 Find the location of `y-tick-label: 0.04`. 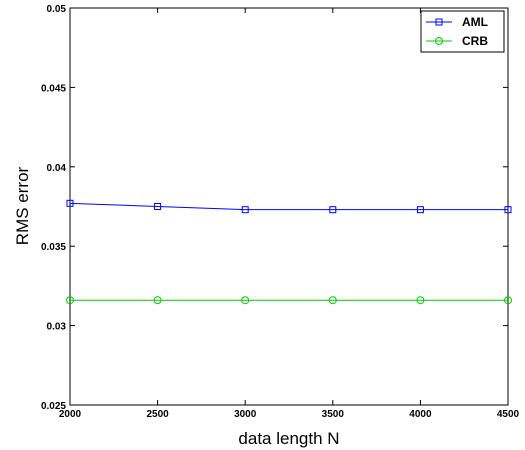

y-tick-label: 0.04 is located at coordinates (57, 168).